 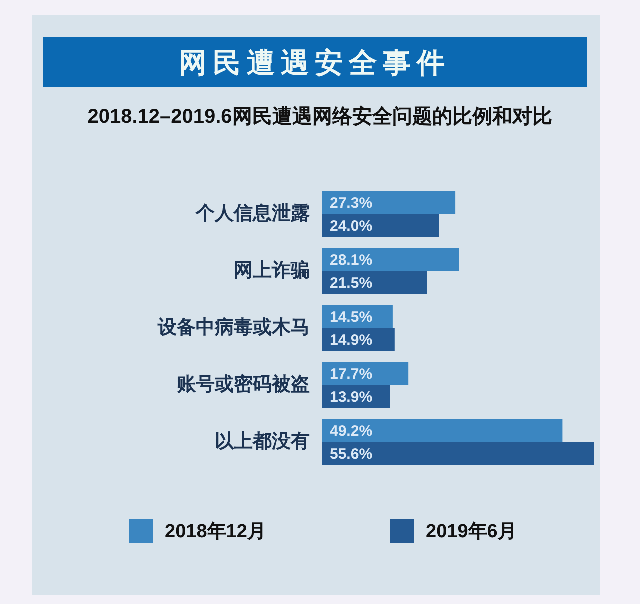 I want to click on data-label: 49.2%, so click(x=351, y=431).